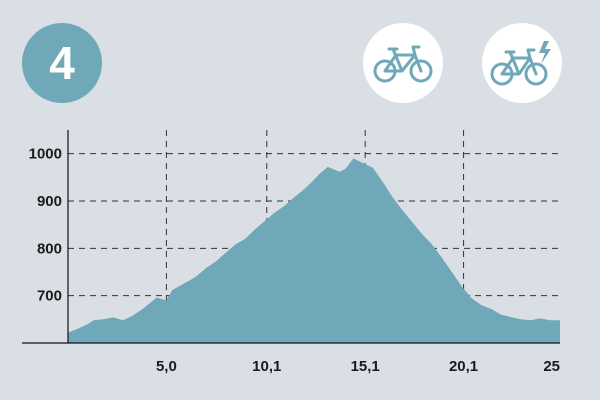 The image size is (600, 400). I want to click on x-tick-label: 15,1, so click(365, 366).